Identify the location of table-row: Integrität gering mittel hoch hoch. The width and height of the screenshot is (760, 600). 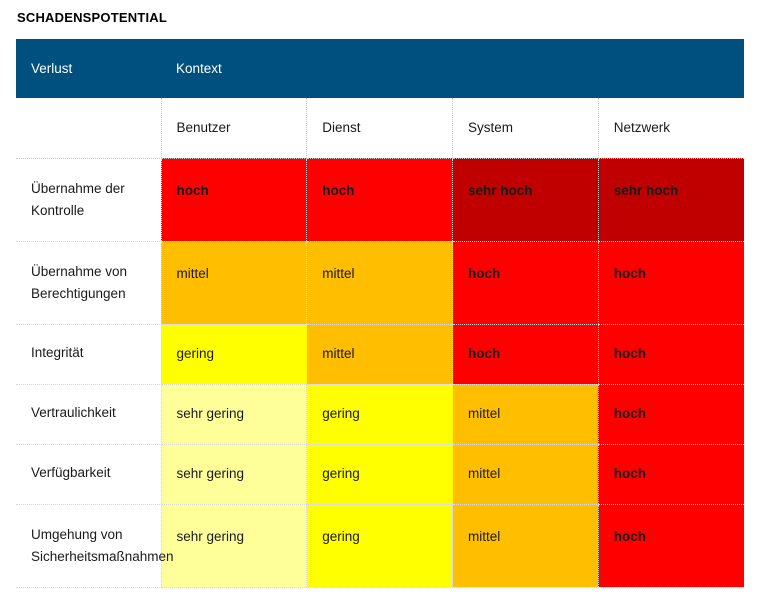
(380, 354).